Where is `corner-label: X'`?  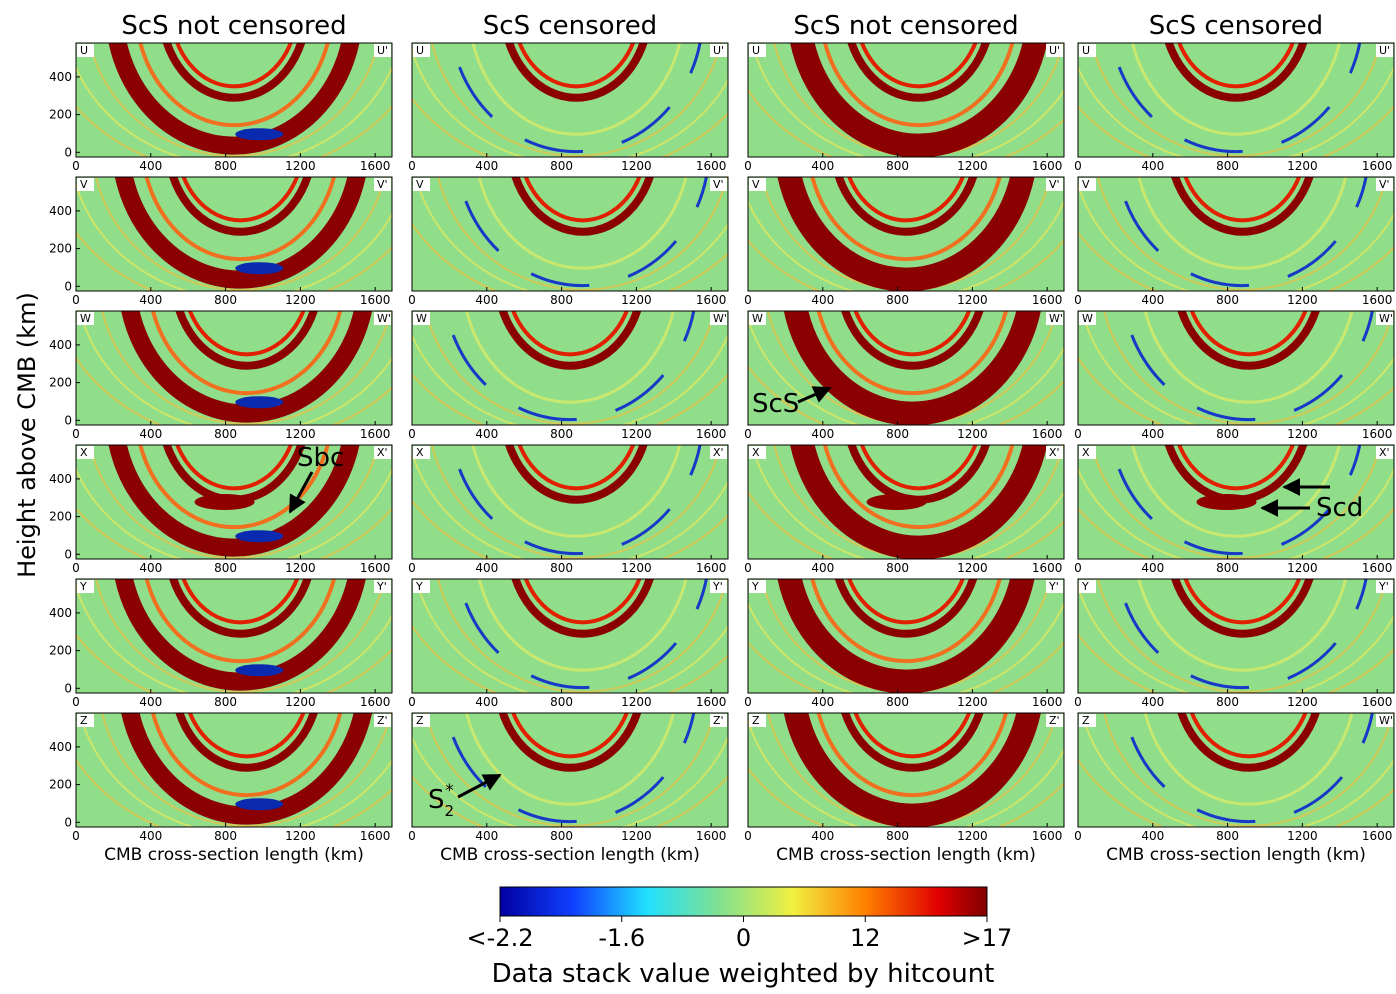
corner-label: X' is located at coordinates (1054, 452).